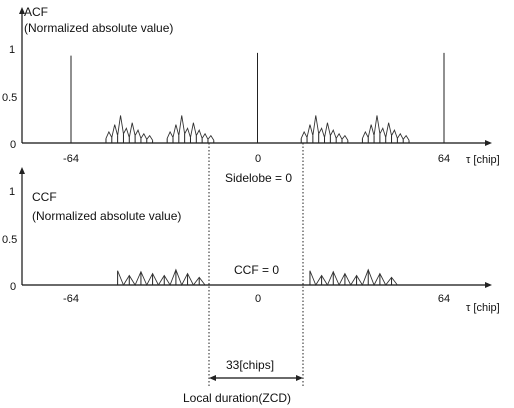  What do you see at coordinates (9, 98) in the screenshot?
I see `acf-ytick-05: 0.5` at bounding box center [9, 98].